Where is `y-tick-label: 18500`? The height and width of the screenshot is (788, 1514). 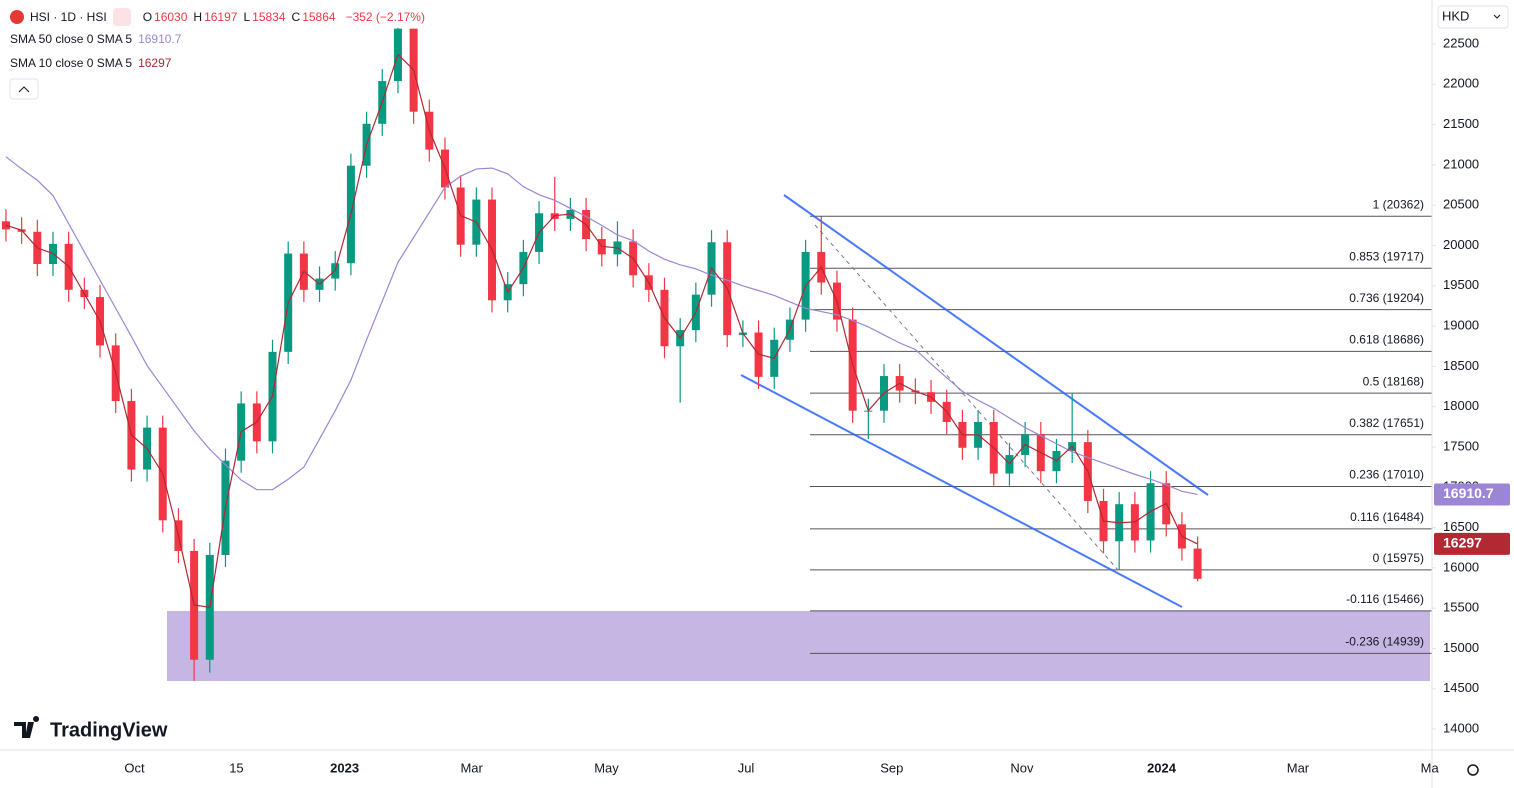 y-tick-label: 18500 is located at coordinates (1461, 365).